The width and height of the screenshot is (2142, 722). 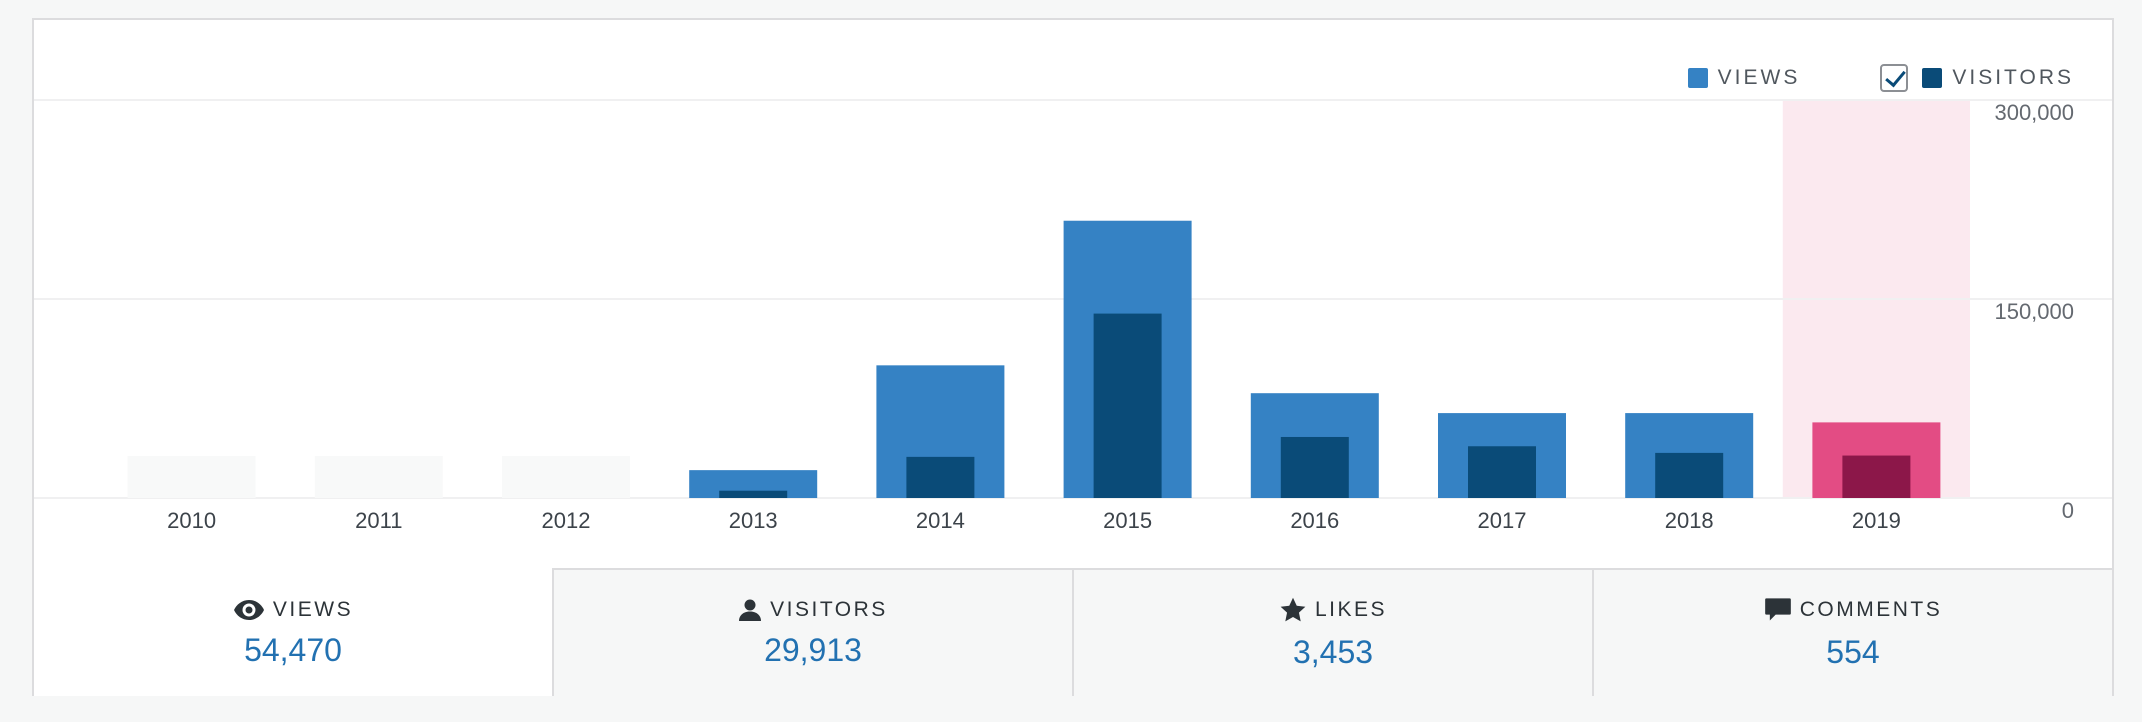 I want to click on visitors-swatch, so click(x=1932, y=78).